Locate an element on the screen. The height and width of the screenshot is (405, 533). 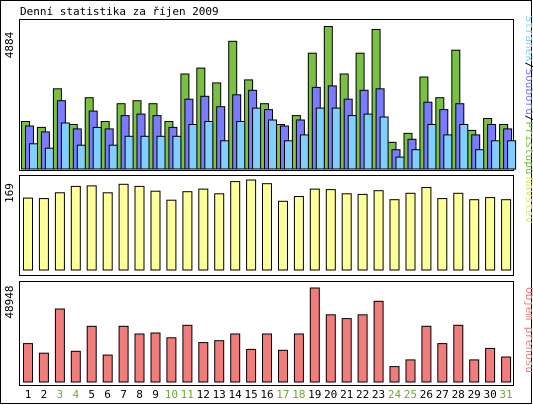
bar-stránek-day-13 is located at coordinates (225, 155).